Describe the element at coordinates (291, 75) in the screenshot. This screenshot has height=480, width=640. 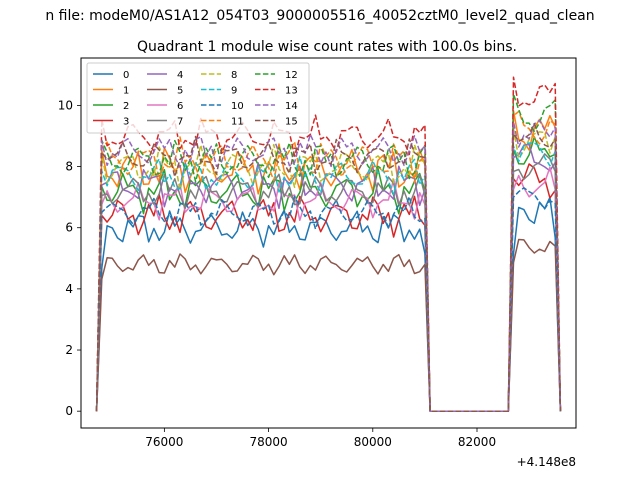
I see `legend-label-12: 12` at that location.